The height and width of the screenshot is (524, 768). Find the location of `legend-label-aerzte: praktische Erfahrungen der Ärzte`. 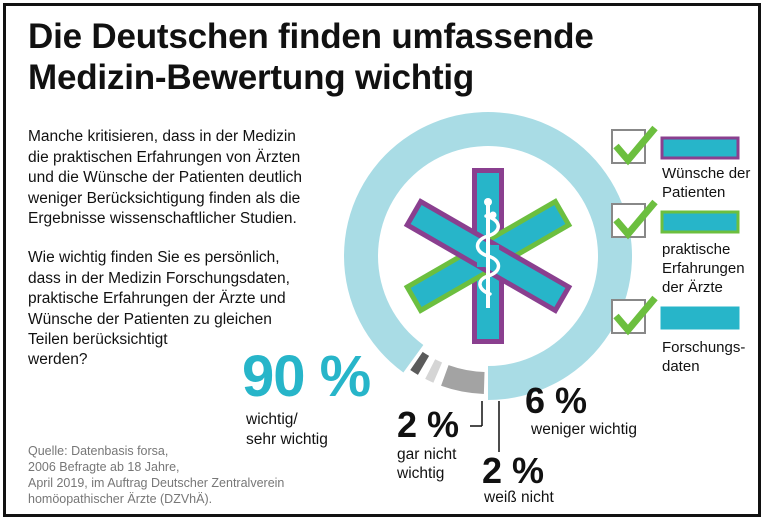

legend-label-aerzte: praktische Erfahrungen der Ärzte is located at coordinates (703, 268).